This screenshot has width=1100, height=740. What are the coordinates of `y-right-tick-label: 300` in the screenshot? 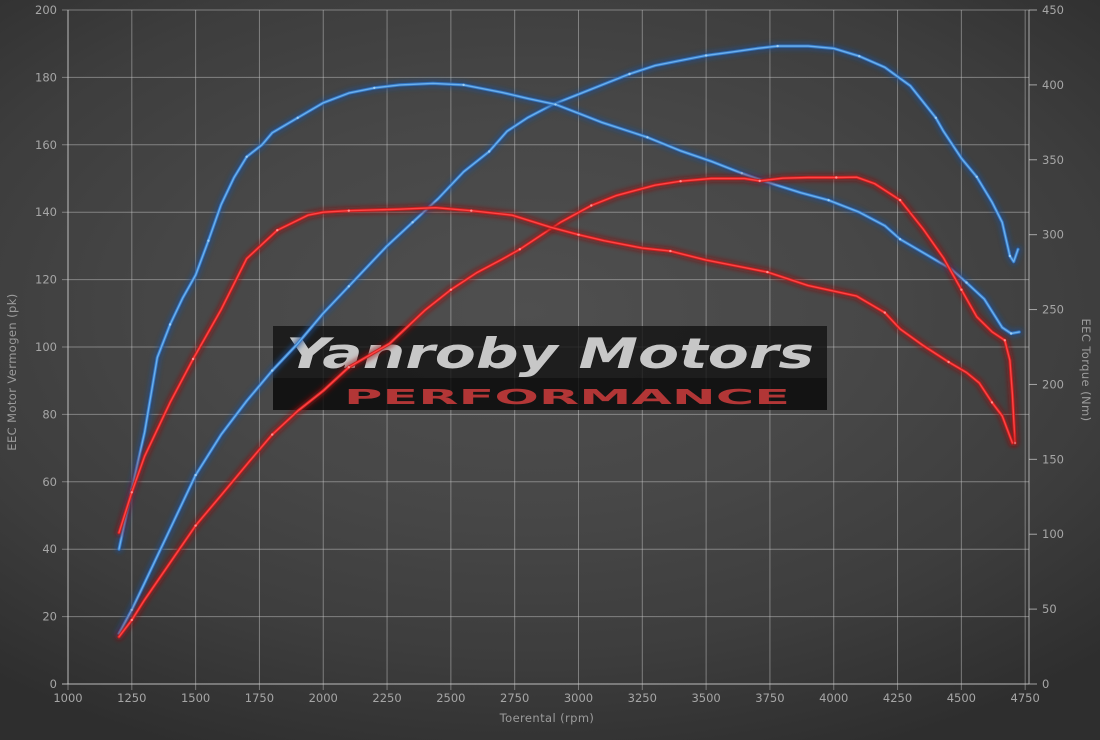 It's located at (1053, 235).